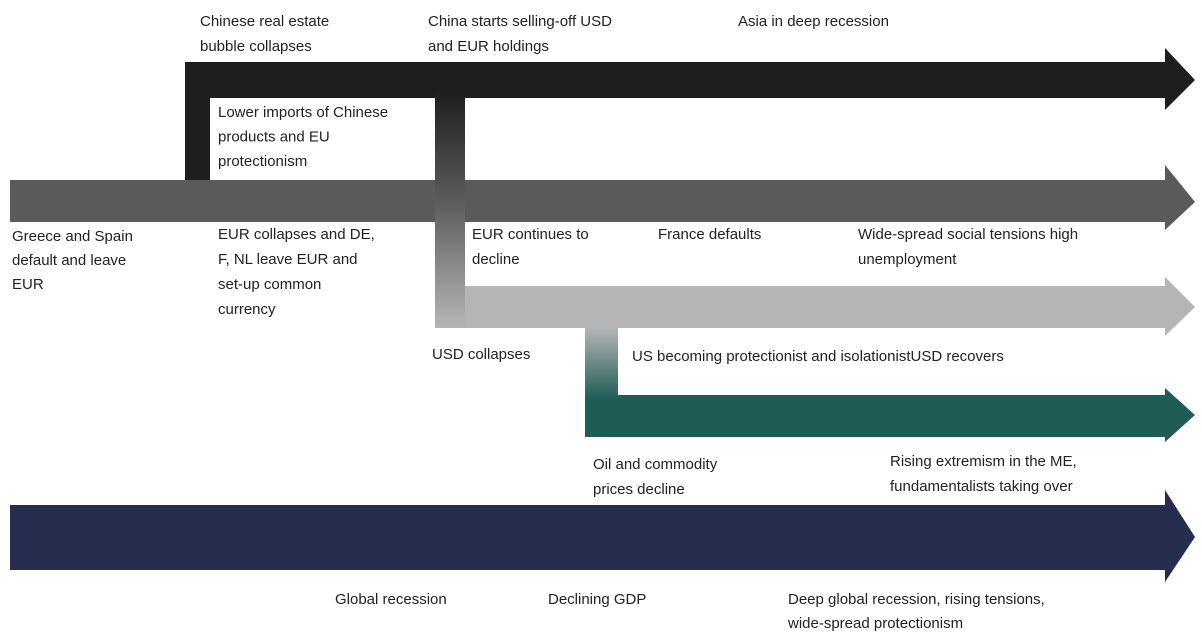  What do you see at coordinates (274, 136) in the screenshot?
I see `label: products and EU` at bounding box center [274, 136].